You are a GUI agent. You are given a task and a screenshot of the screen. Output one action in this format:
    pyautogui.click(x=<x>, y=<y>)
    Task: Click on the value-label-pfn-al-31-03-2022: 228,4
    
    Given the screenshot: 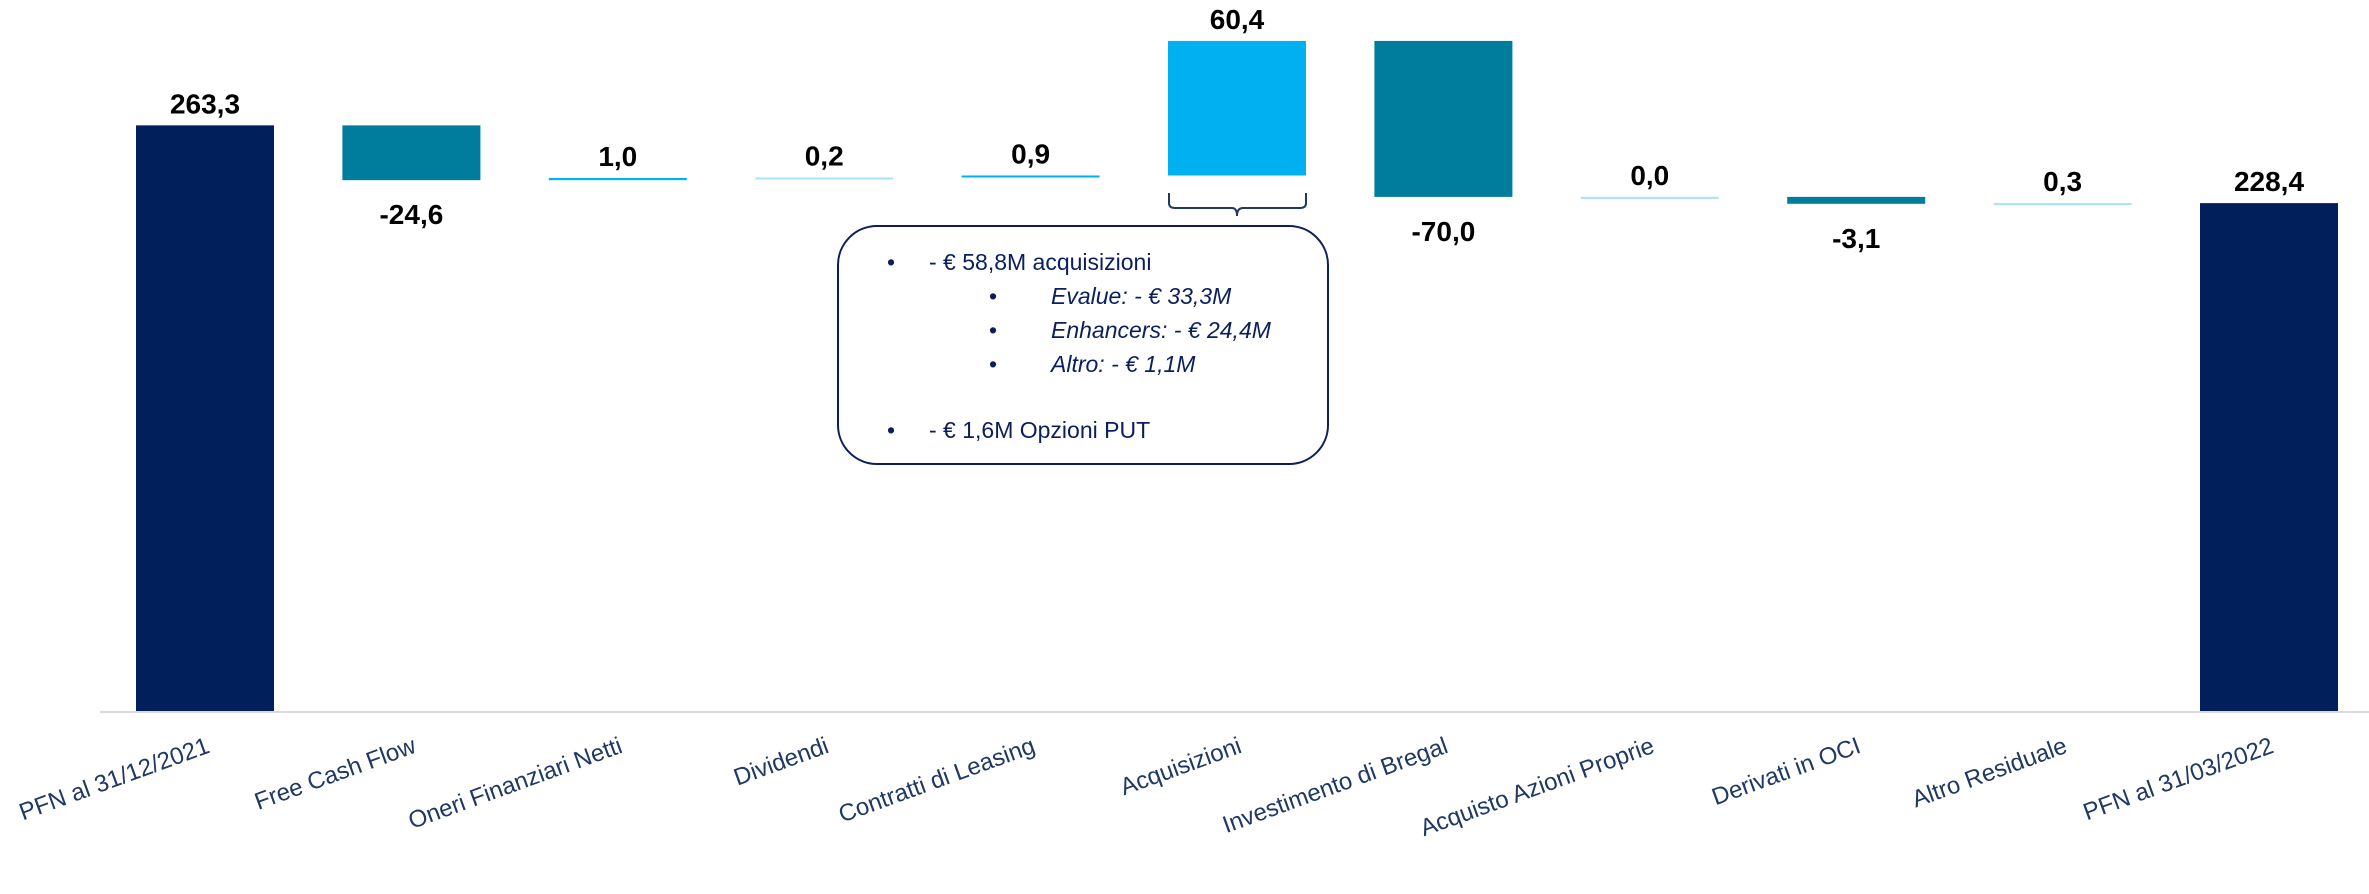 What is the action you would take?
    pyautogui.click(x=2269, y=181)
    